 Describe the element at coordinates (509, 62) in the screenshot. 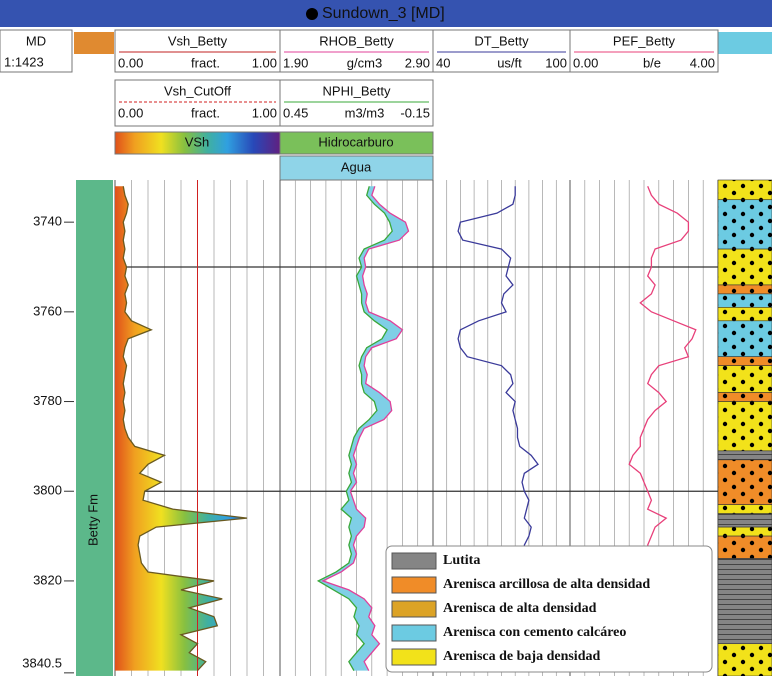

I see `scale-unit: us/ft` at that location.